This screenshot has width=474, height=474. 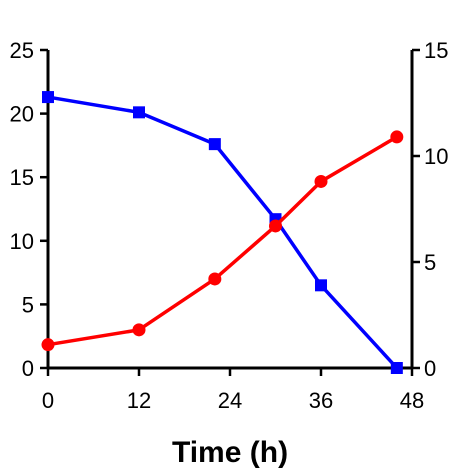 I want to click on x-tick-label: 48, so click(x=412, y=400).